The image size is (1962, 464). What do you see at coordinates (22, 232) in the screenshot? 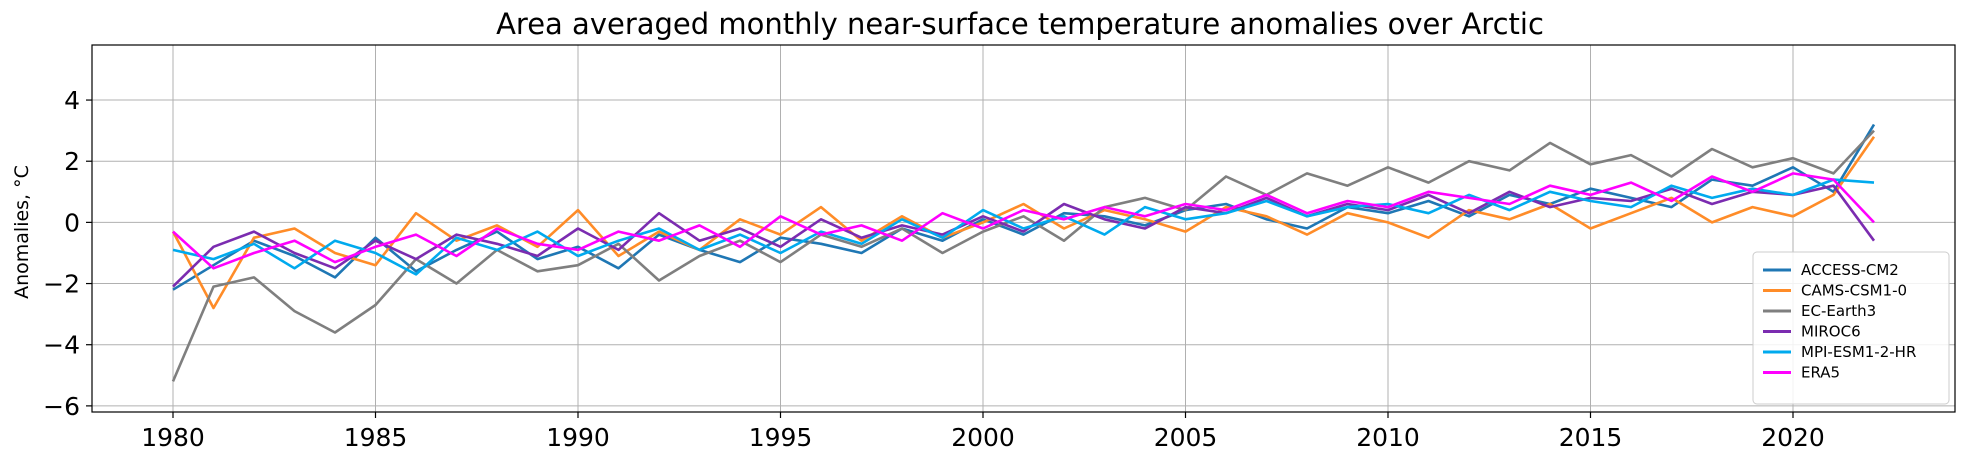
I see `y-axis-label: Anomalies, °C` at bounding box center [22, 232].